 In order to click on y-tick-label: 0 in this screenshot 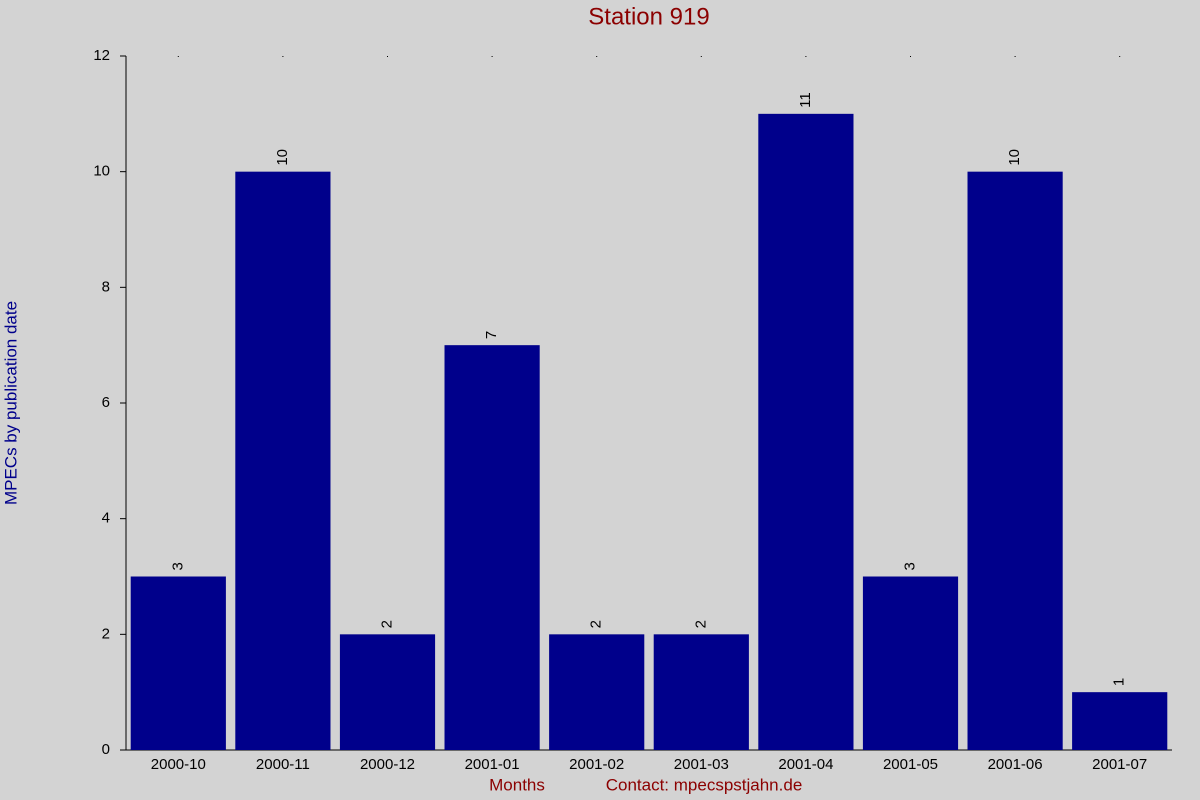, I will do `click(106, 749)`.